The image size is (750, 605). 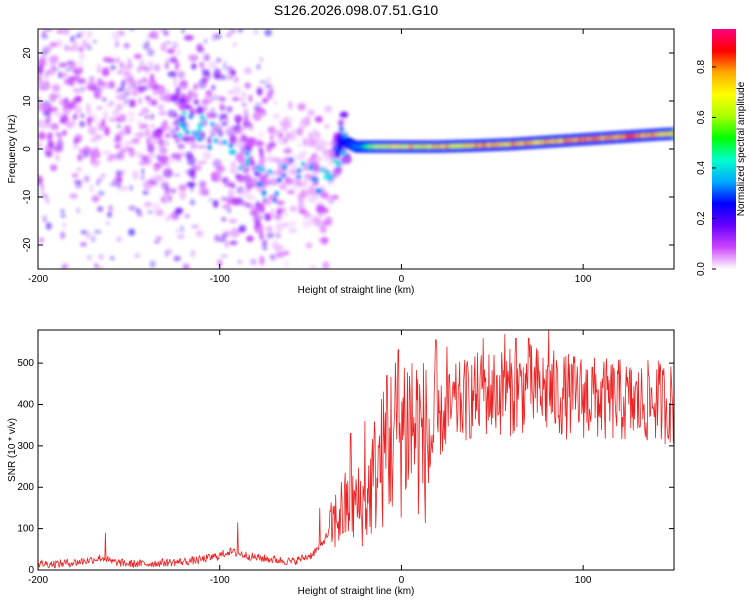 I want to click on figure-title: S126.2026.098.07.51.G10, so click(x=356, y=10).